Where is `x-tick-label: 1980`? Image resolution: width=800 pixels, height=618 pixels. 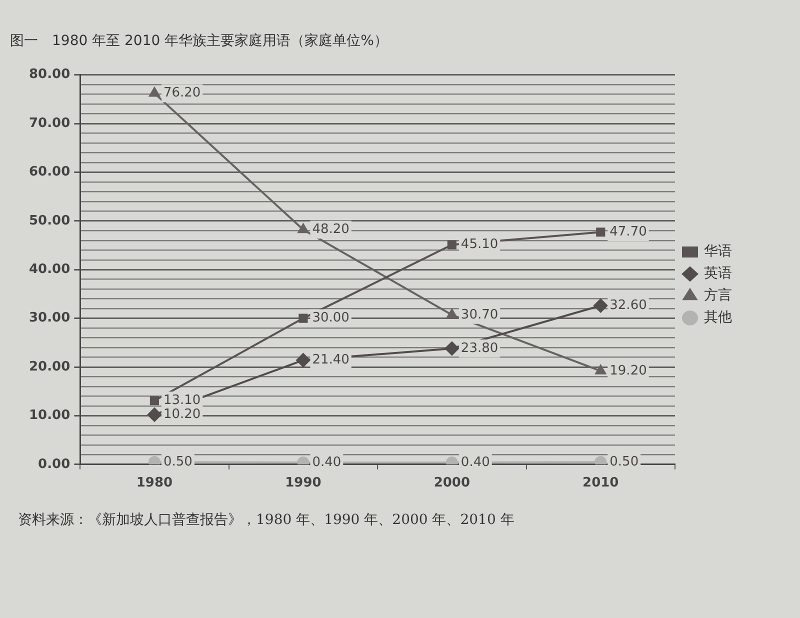
x-tick-label: 1980 is located at coordinates (154, 483).